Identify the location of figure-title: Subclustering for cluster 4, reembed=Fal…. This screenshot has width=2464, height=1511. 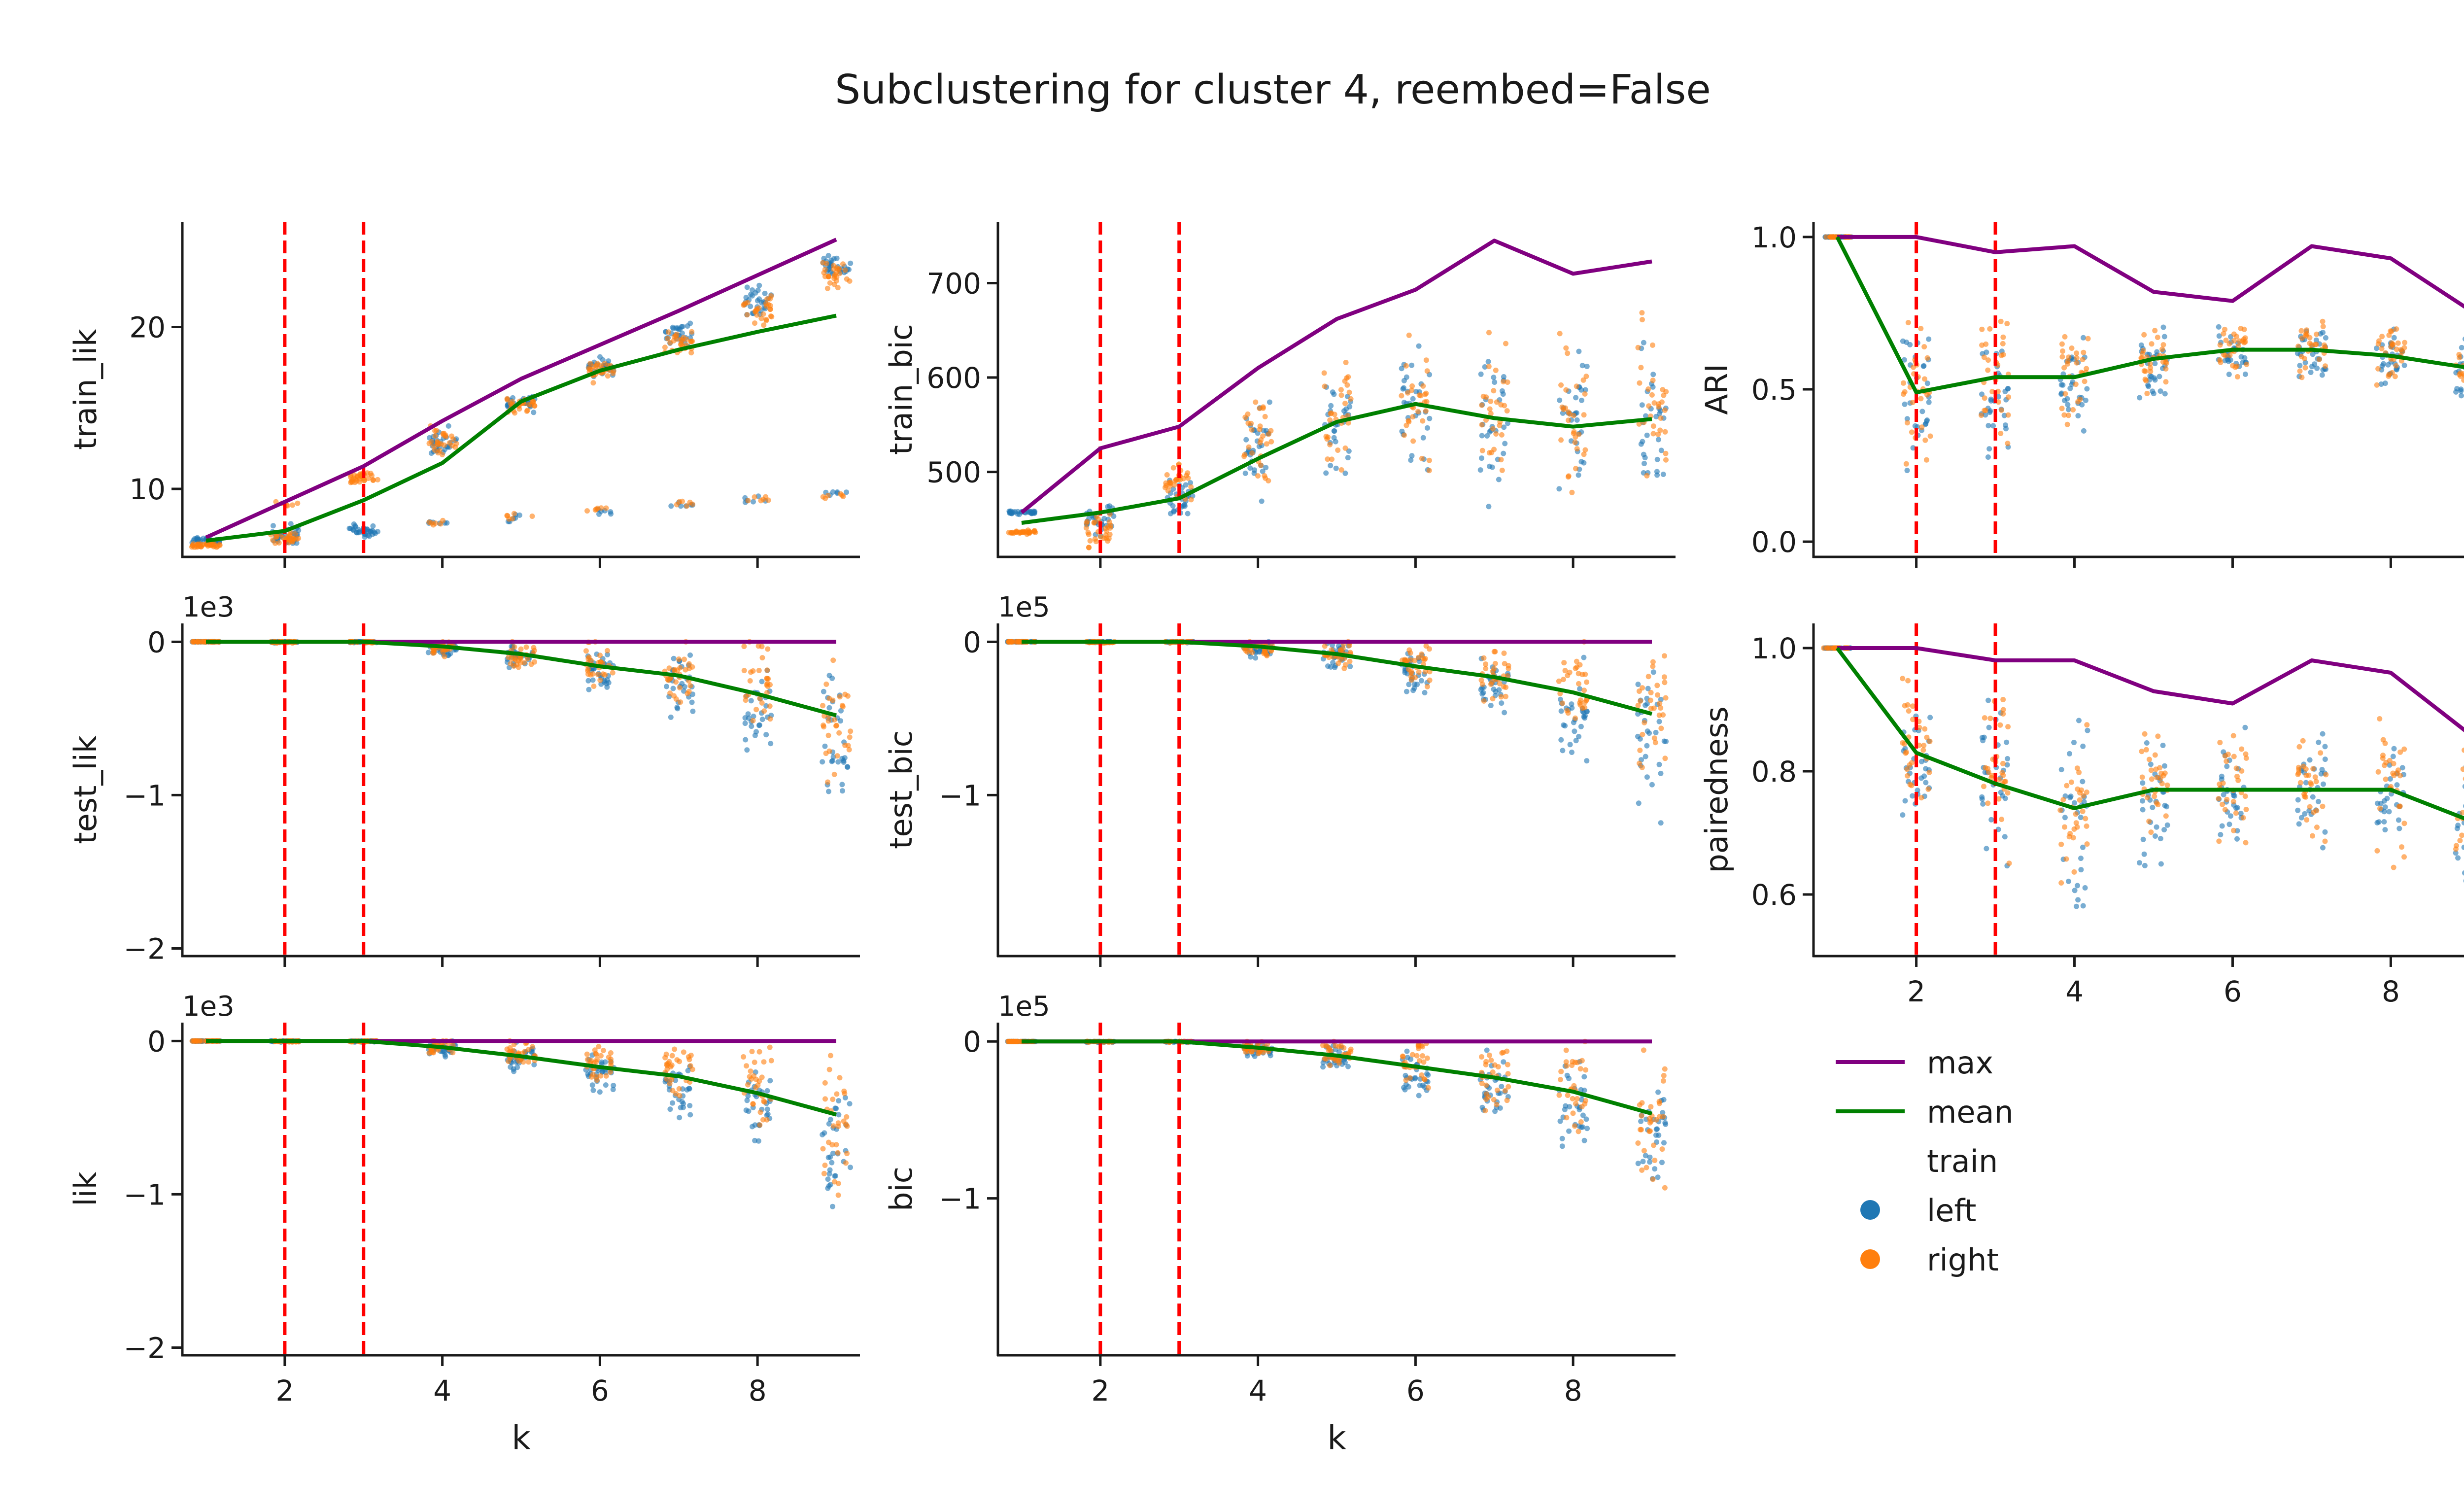
(1273, 90).